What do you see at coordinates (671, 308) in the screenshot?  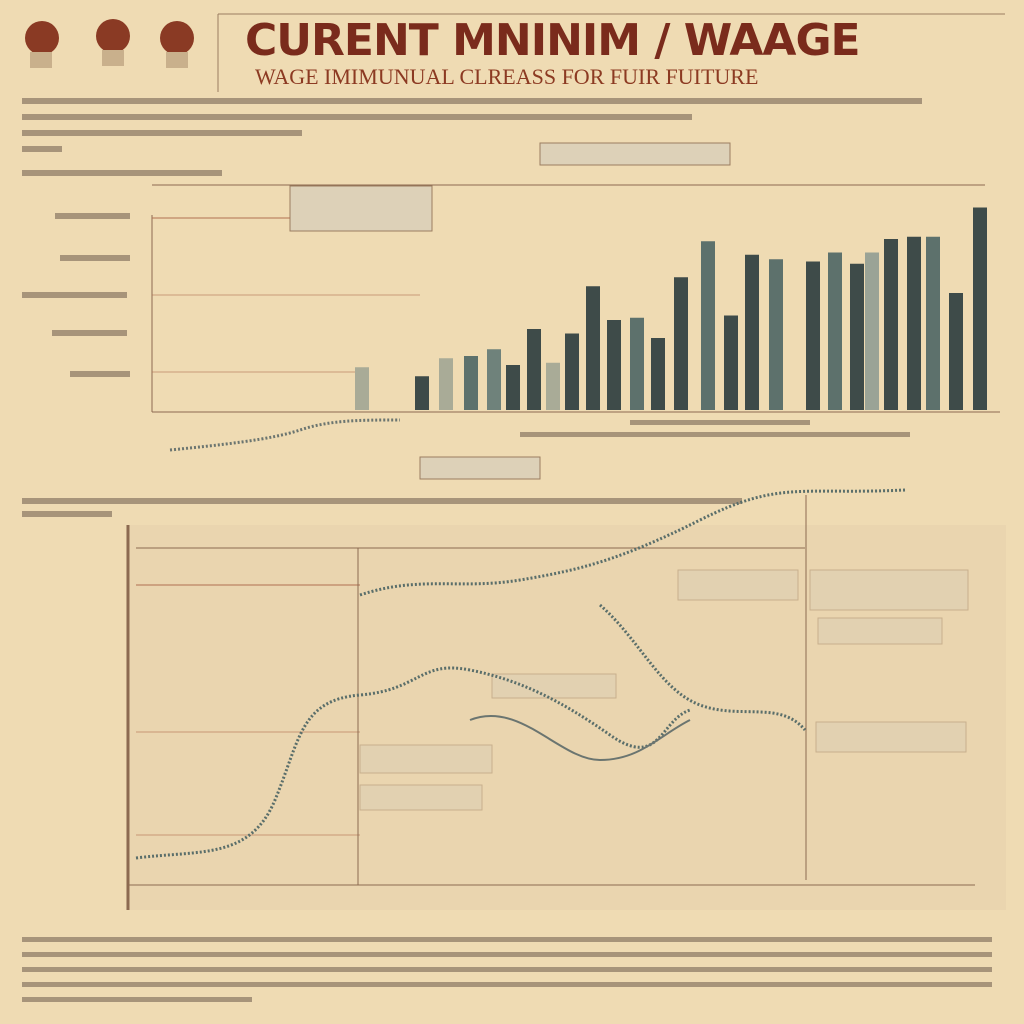 I see `bars` at bounding box center [671, 308].